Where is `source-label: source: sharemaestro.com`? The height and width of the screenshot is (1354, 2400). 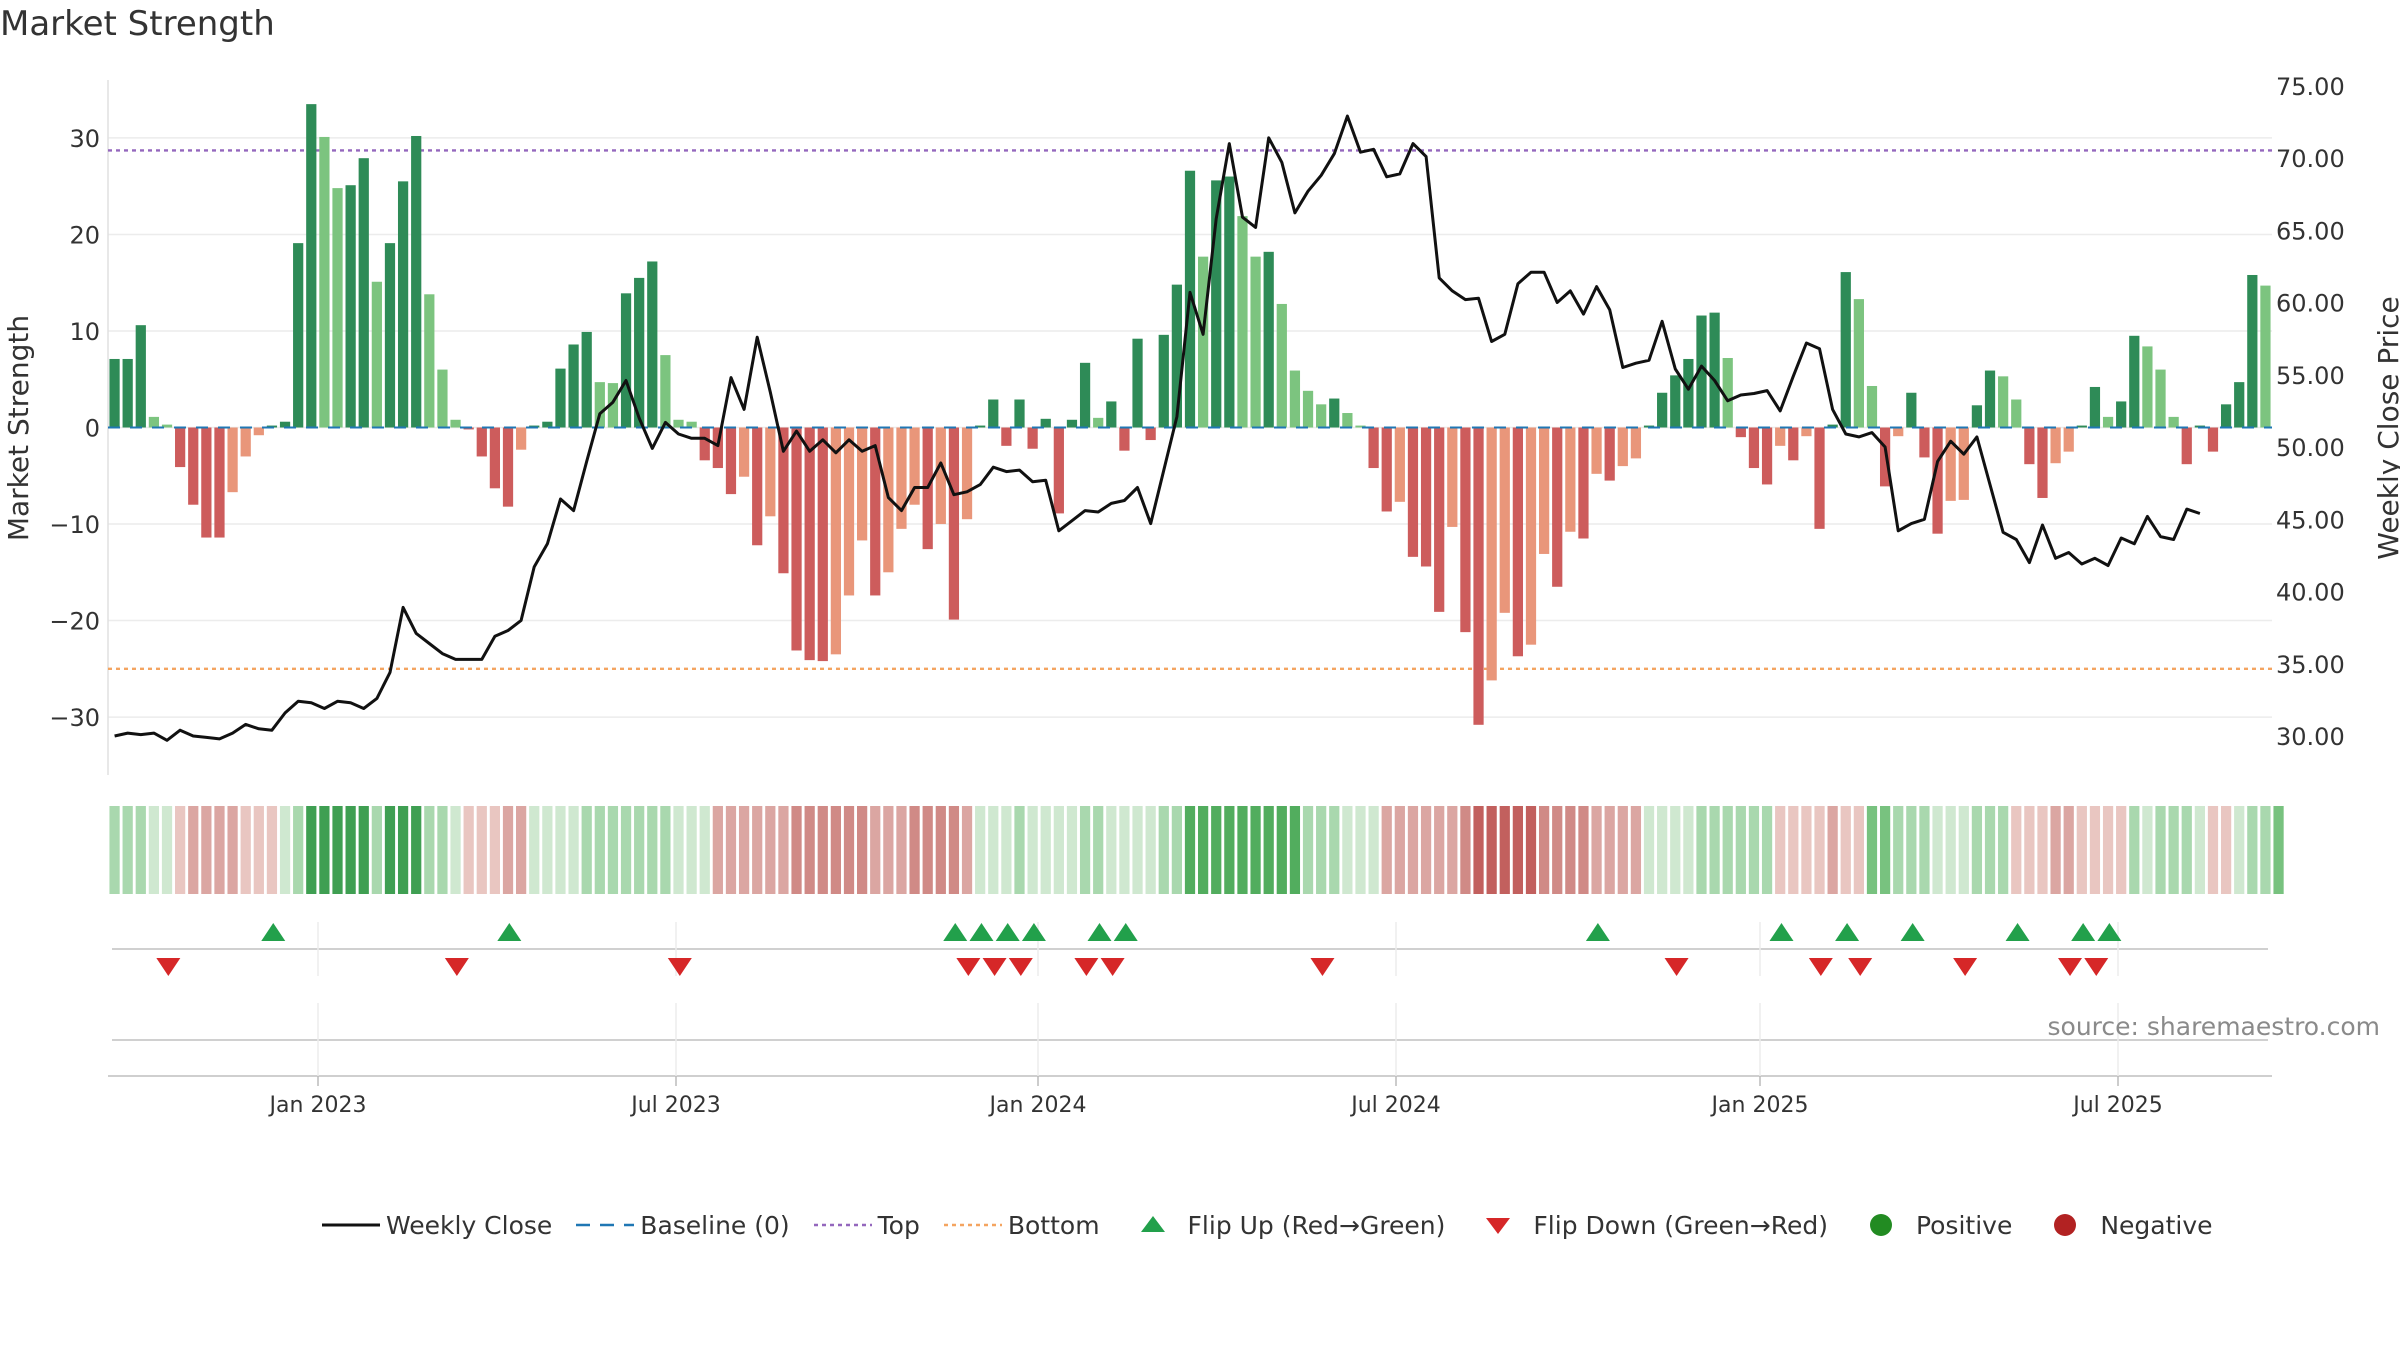 source-label: source: sharemaestro.com is located at coordinates (2214, 1026).